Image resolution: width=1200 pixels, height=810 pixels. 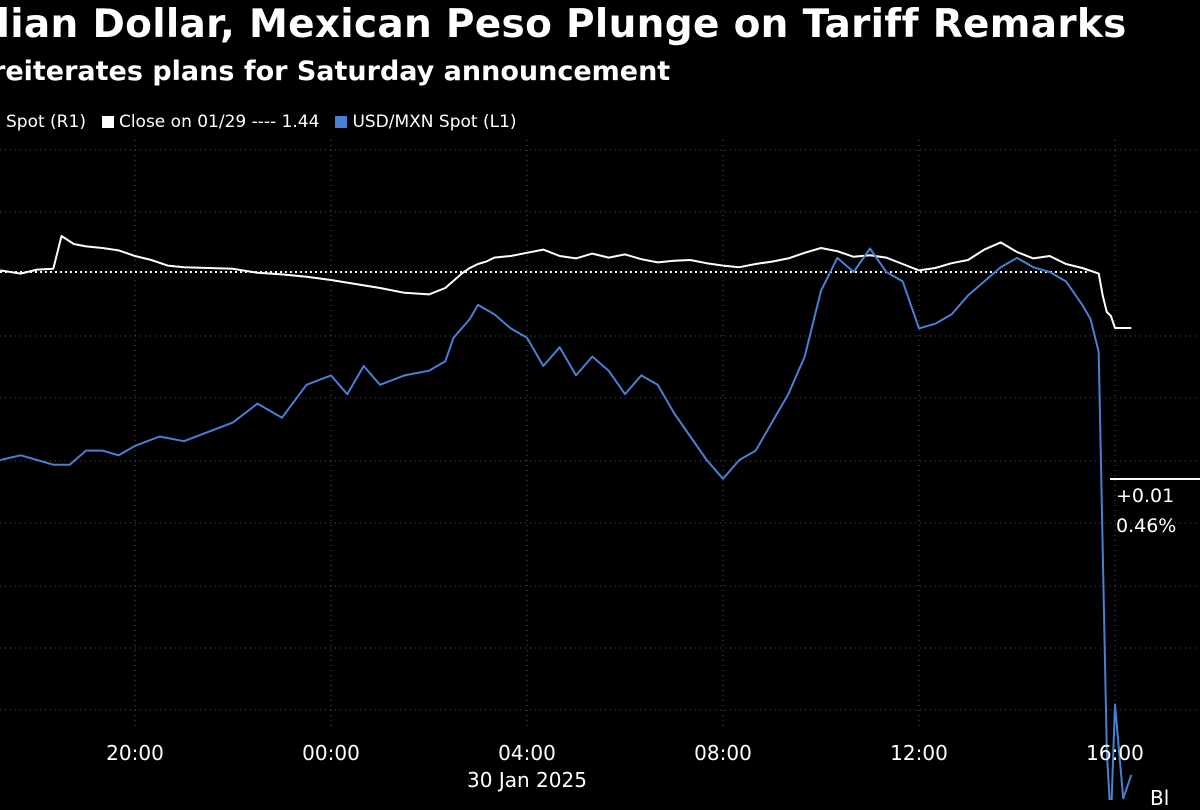 What do you see at coordinates (1145, 496) in the screenshot?
I see `end-label-change: +0.01` at bounding box center [1145, 496].